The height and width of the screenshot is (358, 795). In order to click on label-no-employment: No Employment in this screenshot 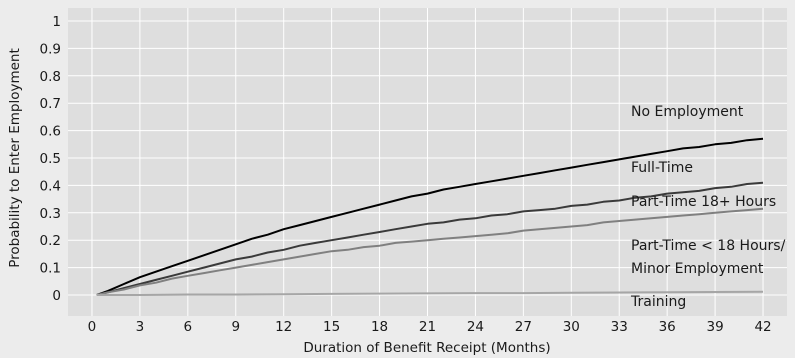, I will do `click(687, 112)`.